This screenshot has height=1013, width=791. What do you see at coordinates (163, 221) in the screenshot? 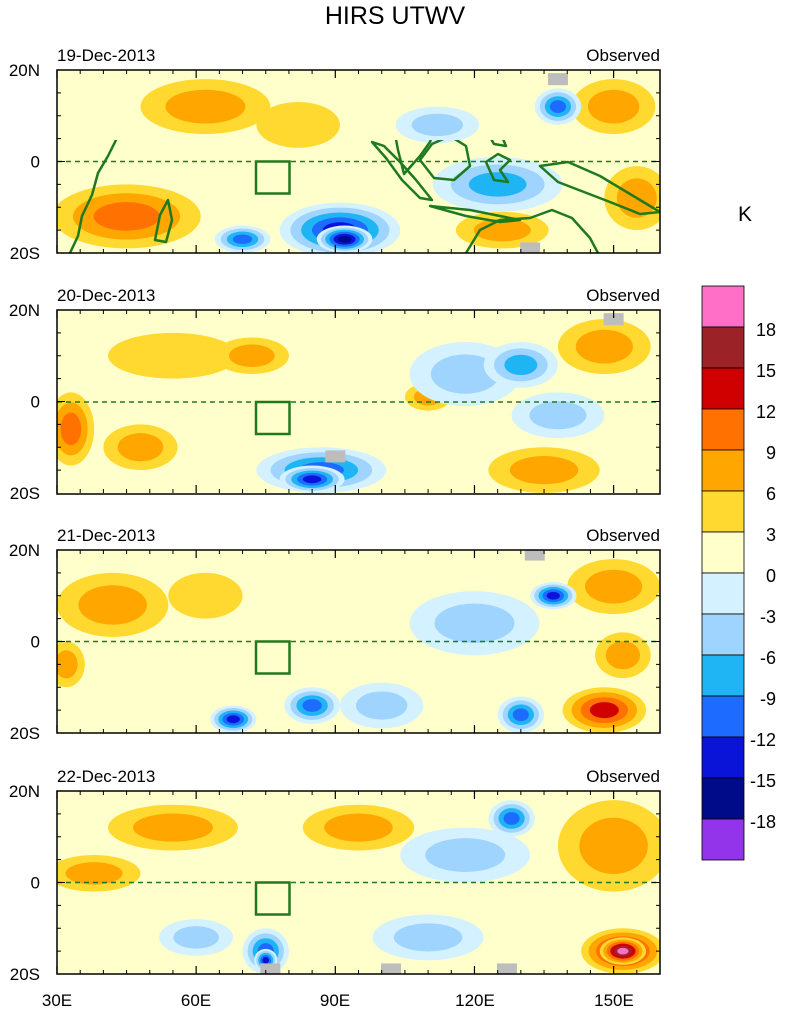
I see `madagascar-coastline` at bounding box center [163, 221].